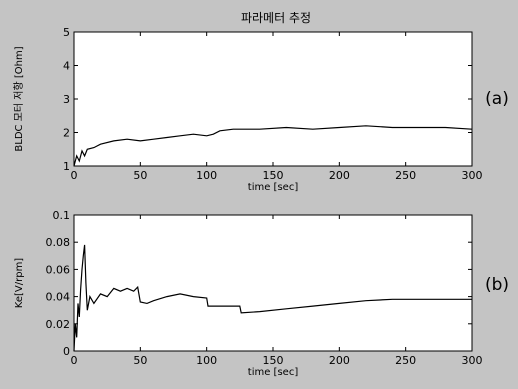  What do you see at coordinates (273, 187) in the screenshot?
I see `x-axis-label-a: time [sec]` at bounding box center [273, 187].